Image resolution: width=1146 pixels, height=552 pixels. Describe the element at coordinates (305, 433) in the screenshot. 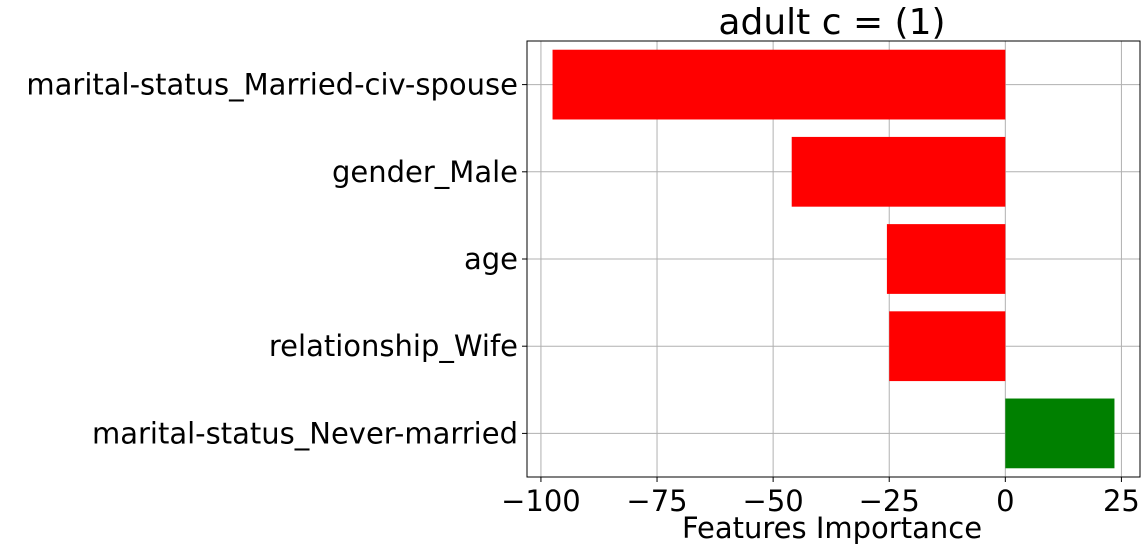

I see `category-label: marital-status_Never-married` at that location.